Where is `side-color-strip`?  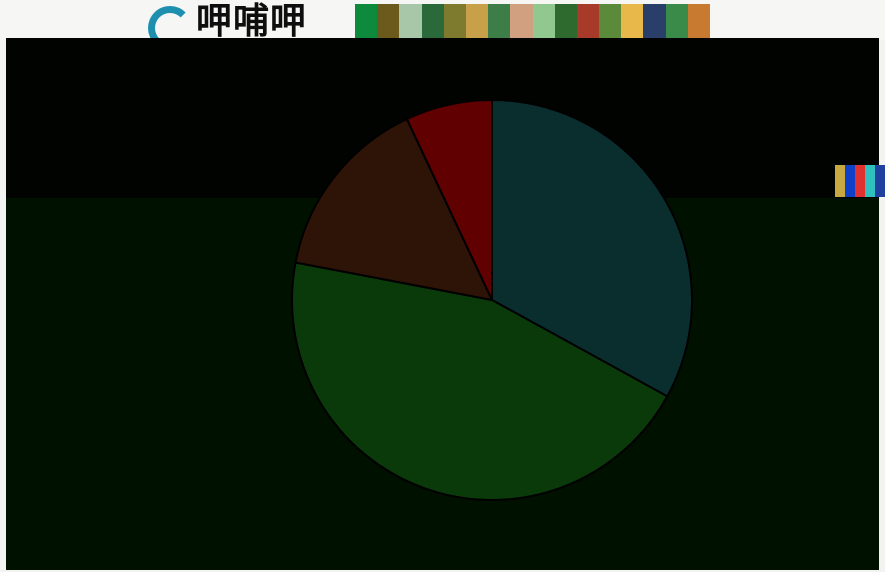 side-color-strip is located at coordinates (860, 181).